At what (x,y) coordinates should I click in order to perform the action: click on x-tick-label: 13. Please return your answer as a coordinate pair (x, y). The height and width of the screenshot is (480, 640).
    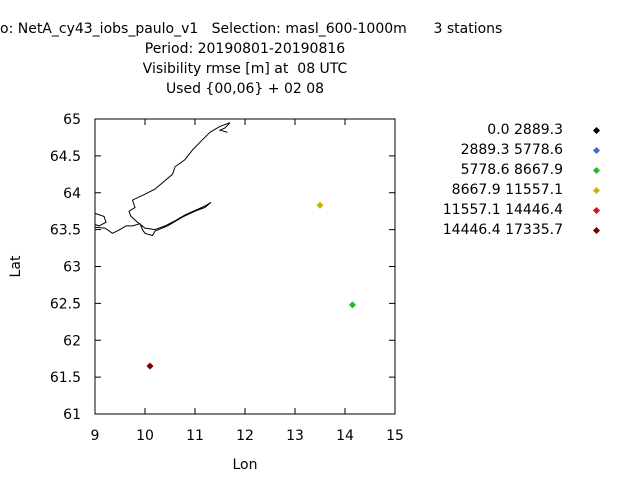
    Looking at the image, I should click on (295, 436).